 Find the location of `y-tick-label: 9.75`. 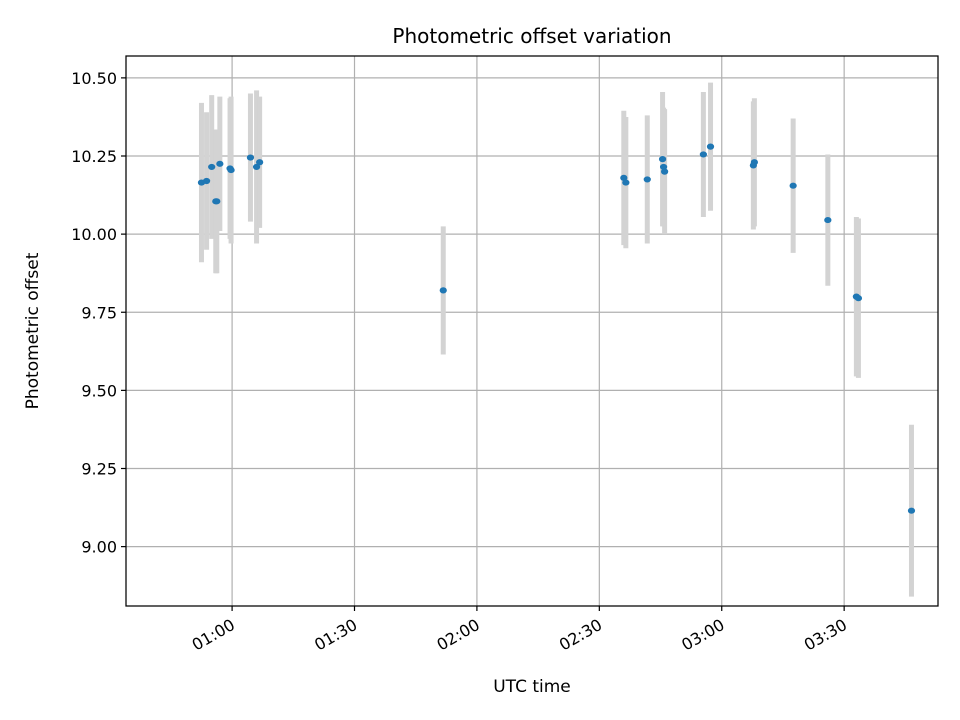

y-tick-label: 9.75 is located at coordinates (99, 312).